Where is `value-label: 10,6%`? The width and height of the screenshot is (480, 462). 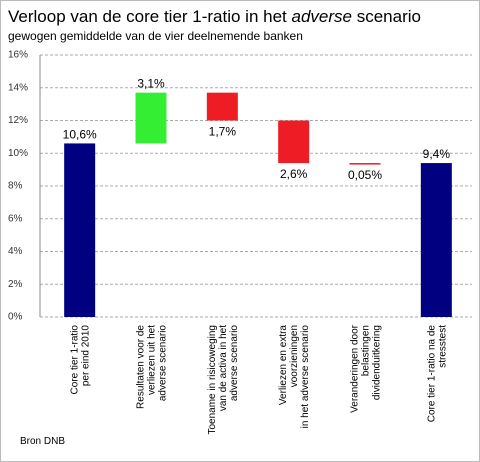 value-label: 10,6% is located at coordinates (80, 134).